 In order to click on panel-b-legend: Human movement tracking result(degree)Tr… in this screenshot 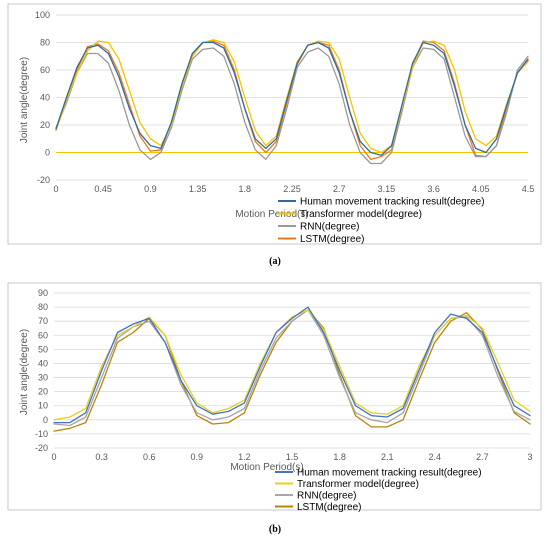, I will do `click(378, 490)`.